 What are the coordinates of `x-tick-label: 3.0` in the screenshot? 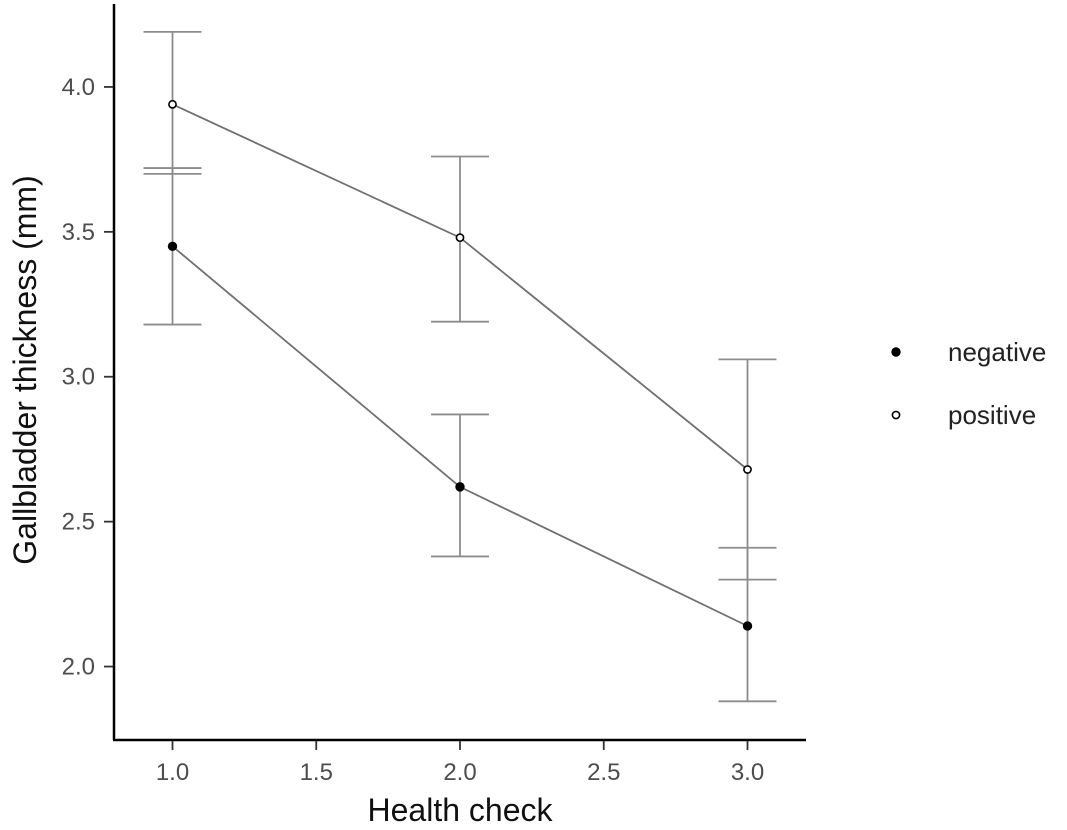 It's located at (747, 772).